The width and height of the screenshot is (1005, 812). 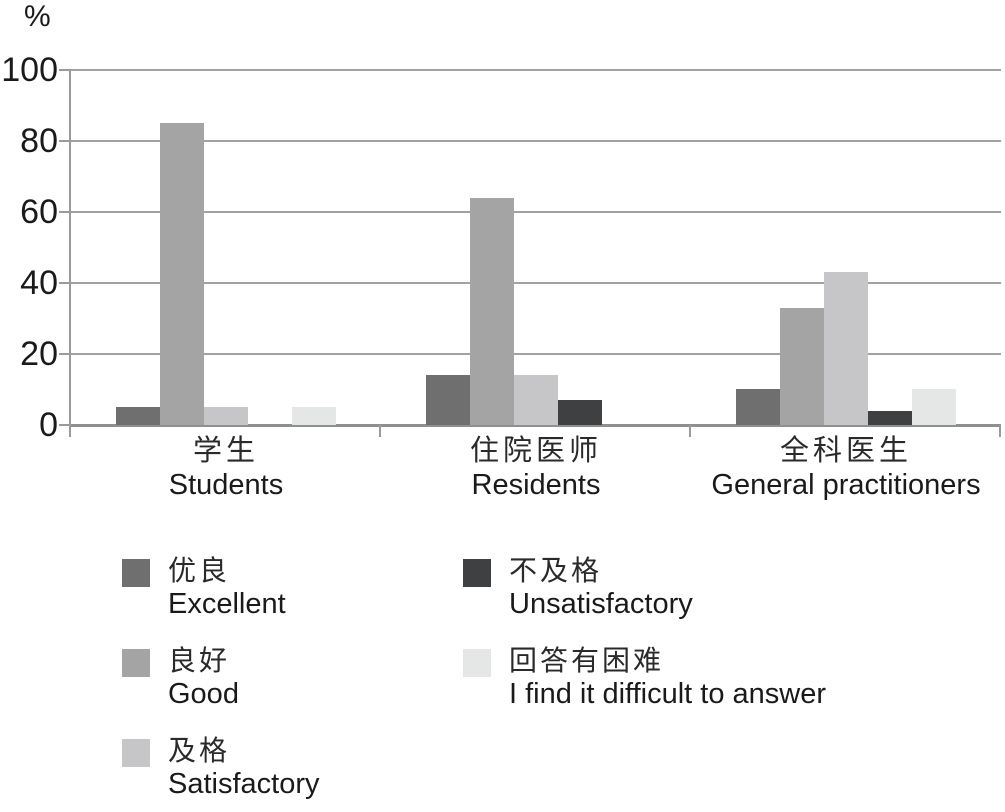 I want to click on legend-item-good: 良好 Good, so click(x=180, y=678).